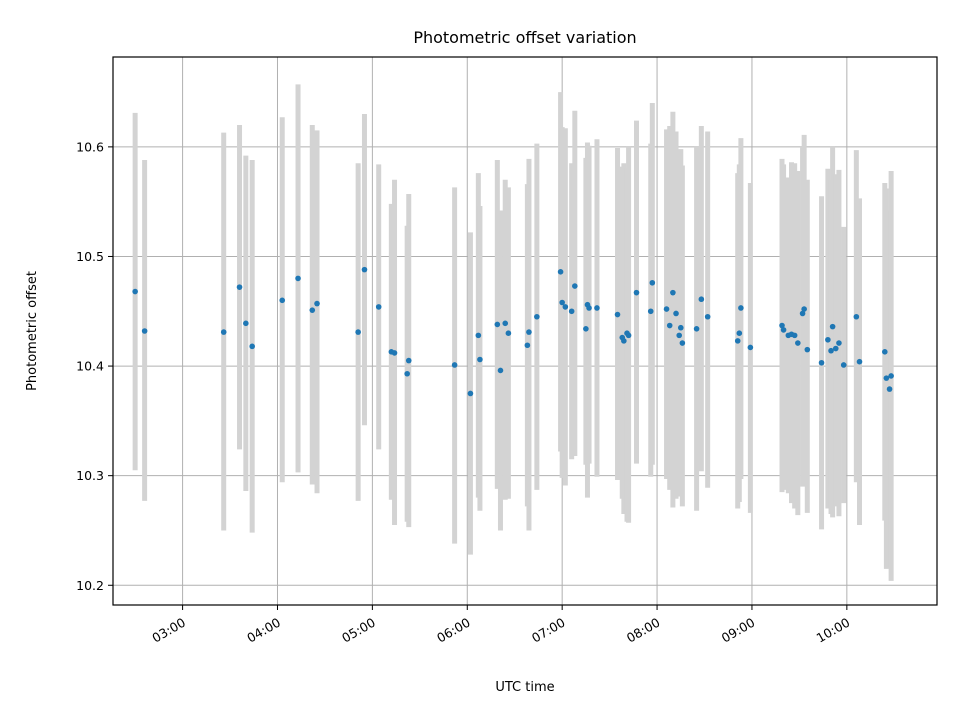 The height and width of the screenshot is (720, 960). I want to click on y-tick-label: 10.6, so click(90, 146).